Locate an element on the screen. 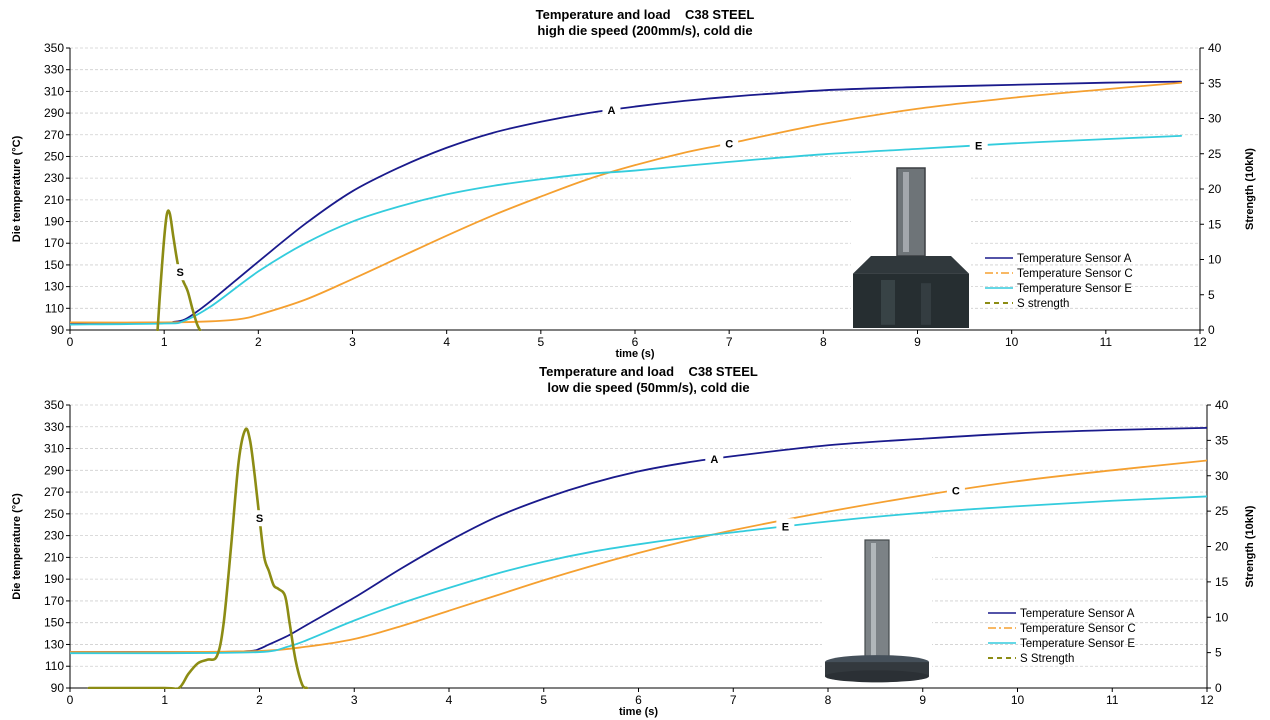  chart-subtitle: high die speed (200mm/s), cold die is located at coordinates (644, 30).